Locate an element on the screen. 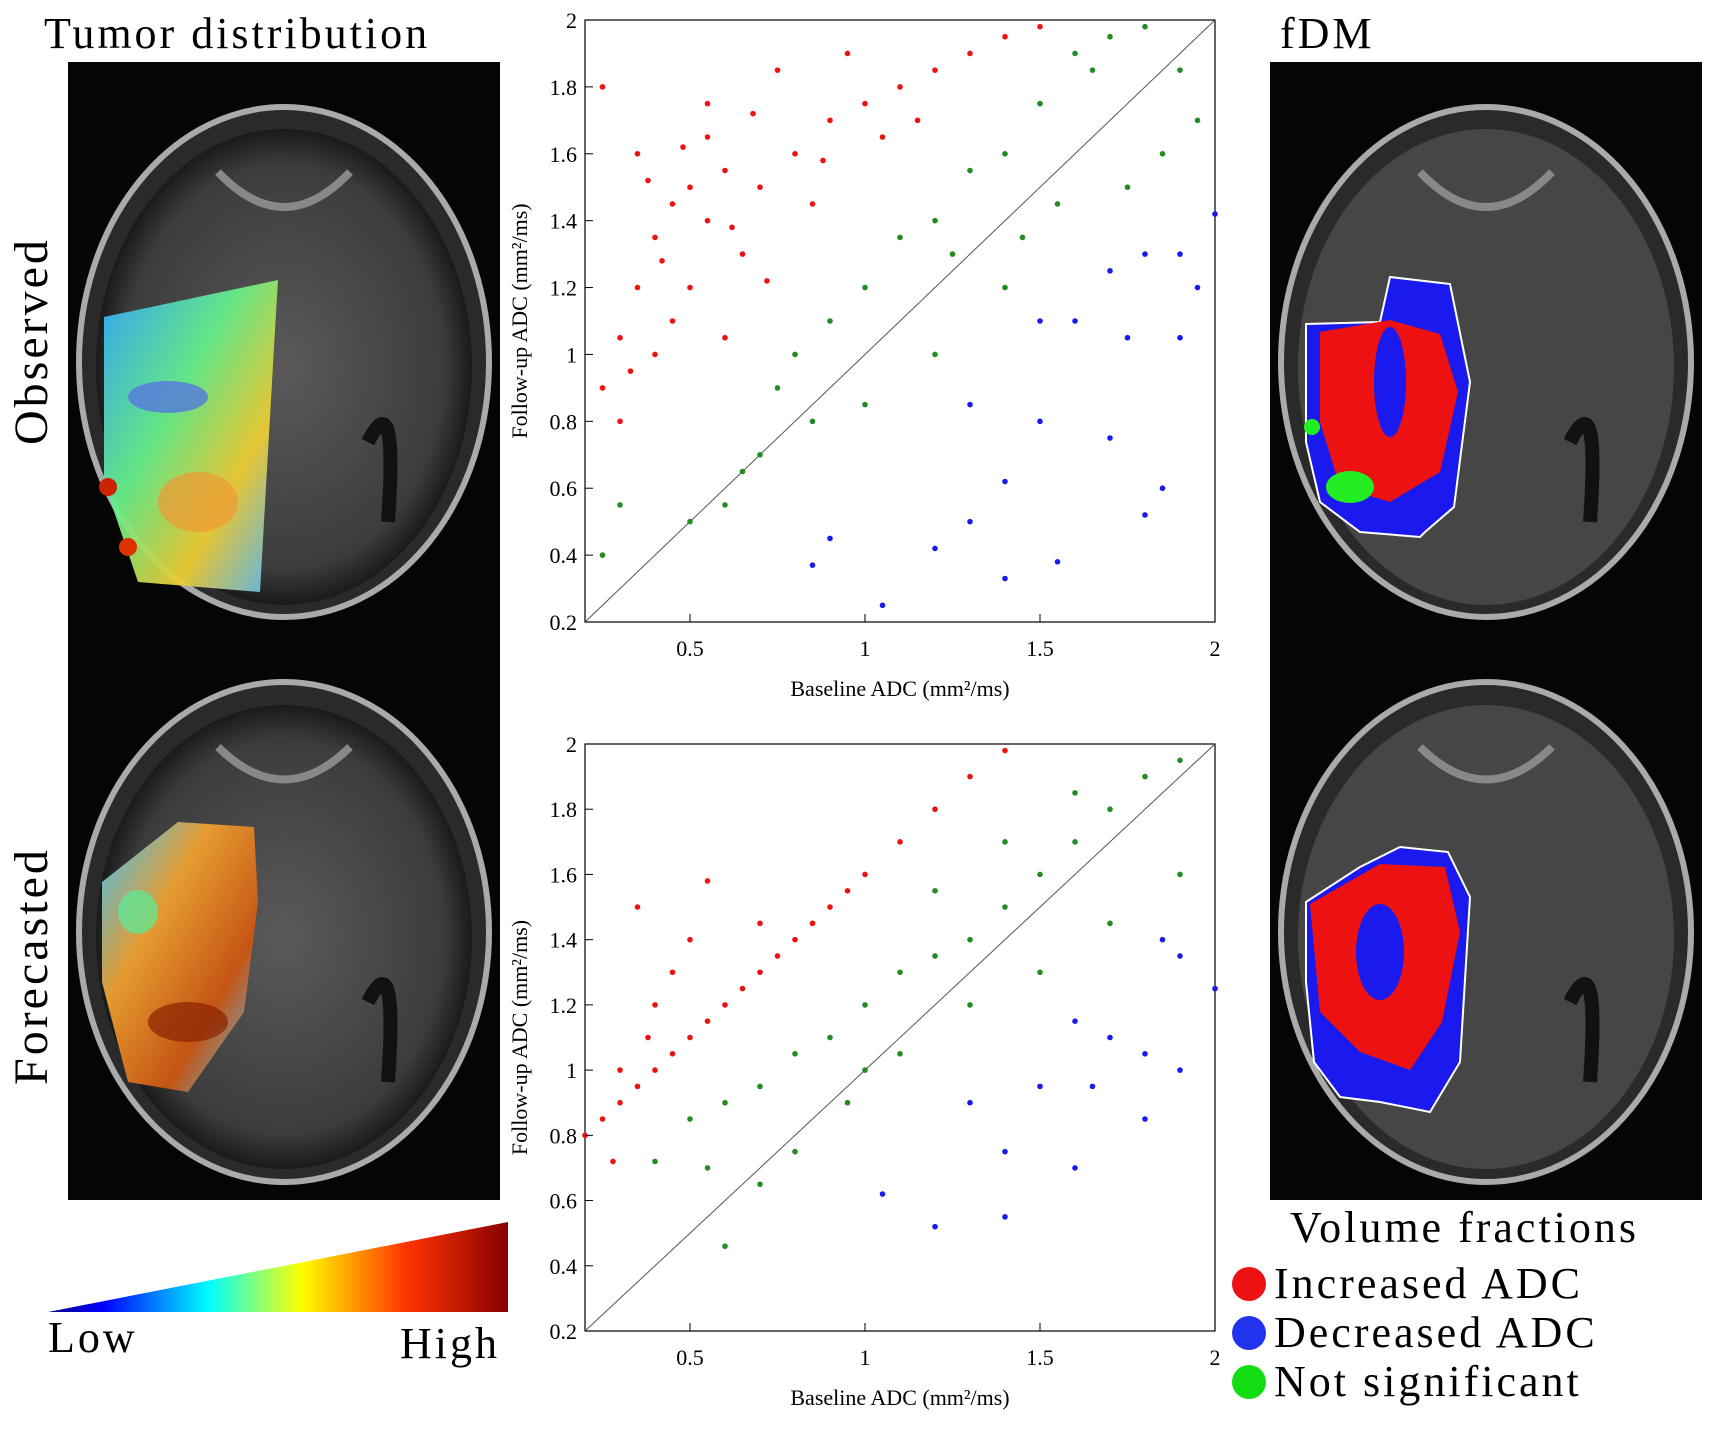 The width and height of the screenshot is (1714, 1449). decreased-adc-swatch is located at coordinates (1249, 1332).